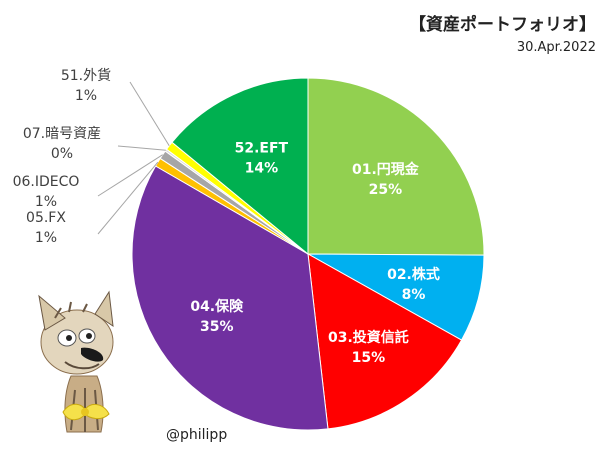 Image resolution: width=612 pixels, height=455 pixels. Describe the element at coordinates (197, 435) in the screenshot. I see `credit-label: @philipp` at that location.